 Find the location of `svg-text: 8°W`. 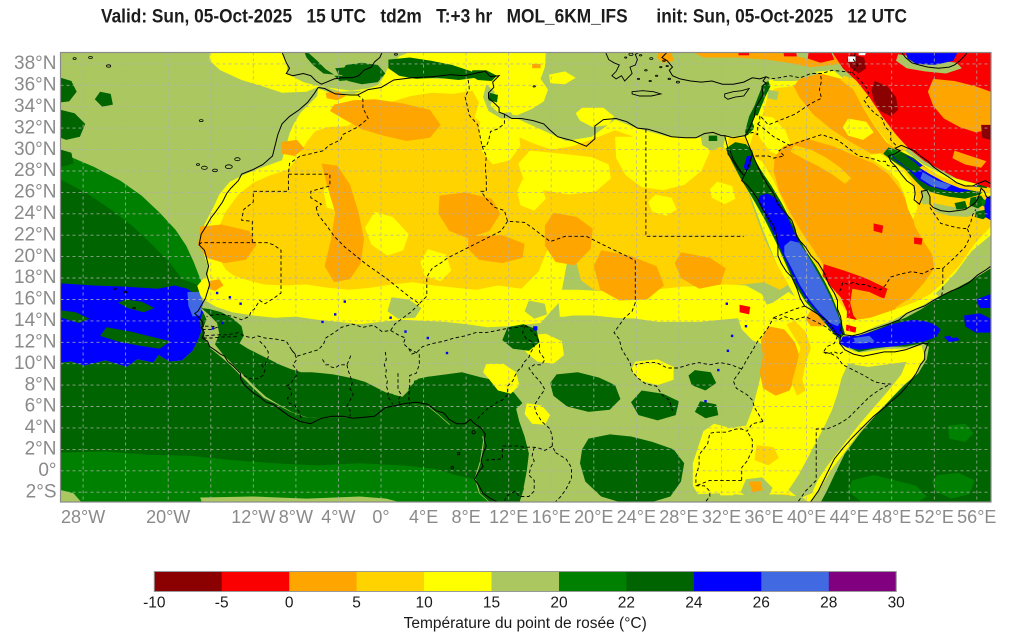

svg-text: 8°W is located at coordinates (296, 517).